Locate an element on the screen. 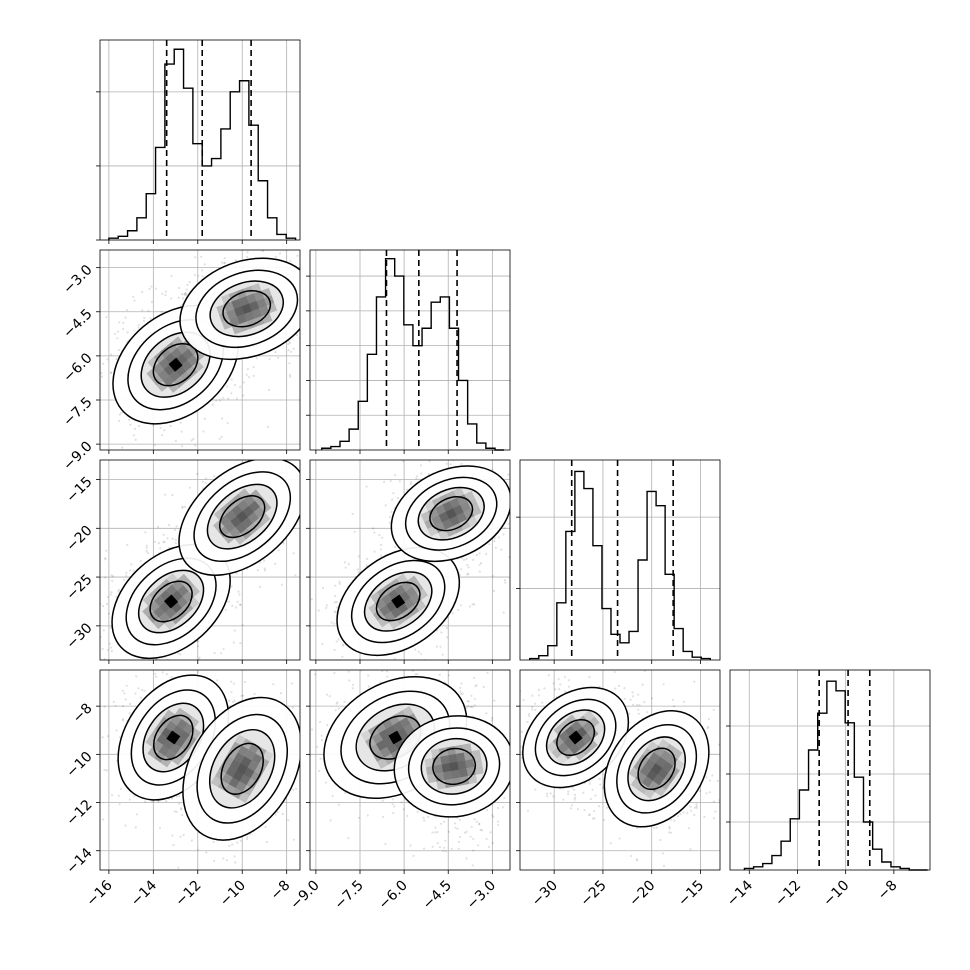 The image size is (970, 970). panel-content is located at coordinates (200, 769).